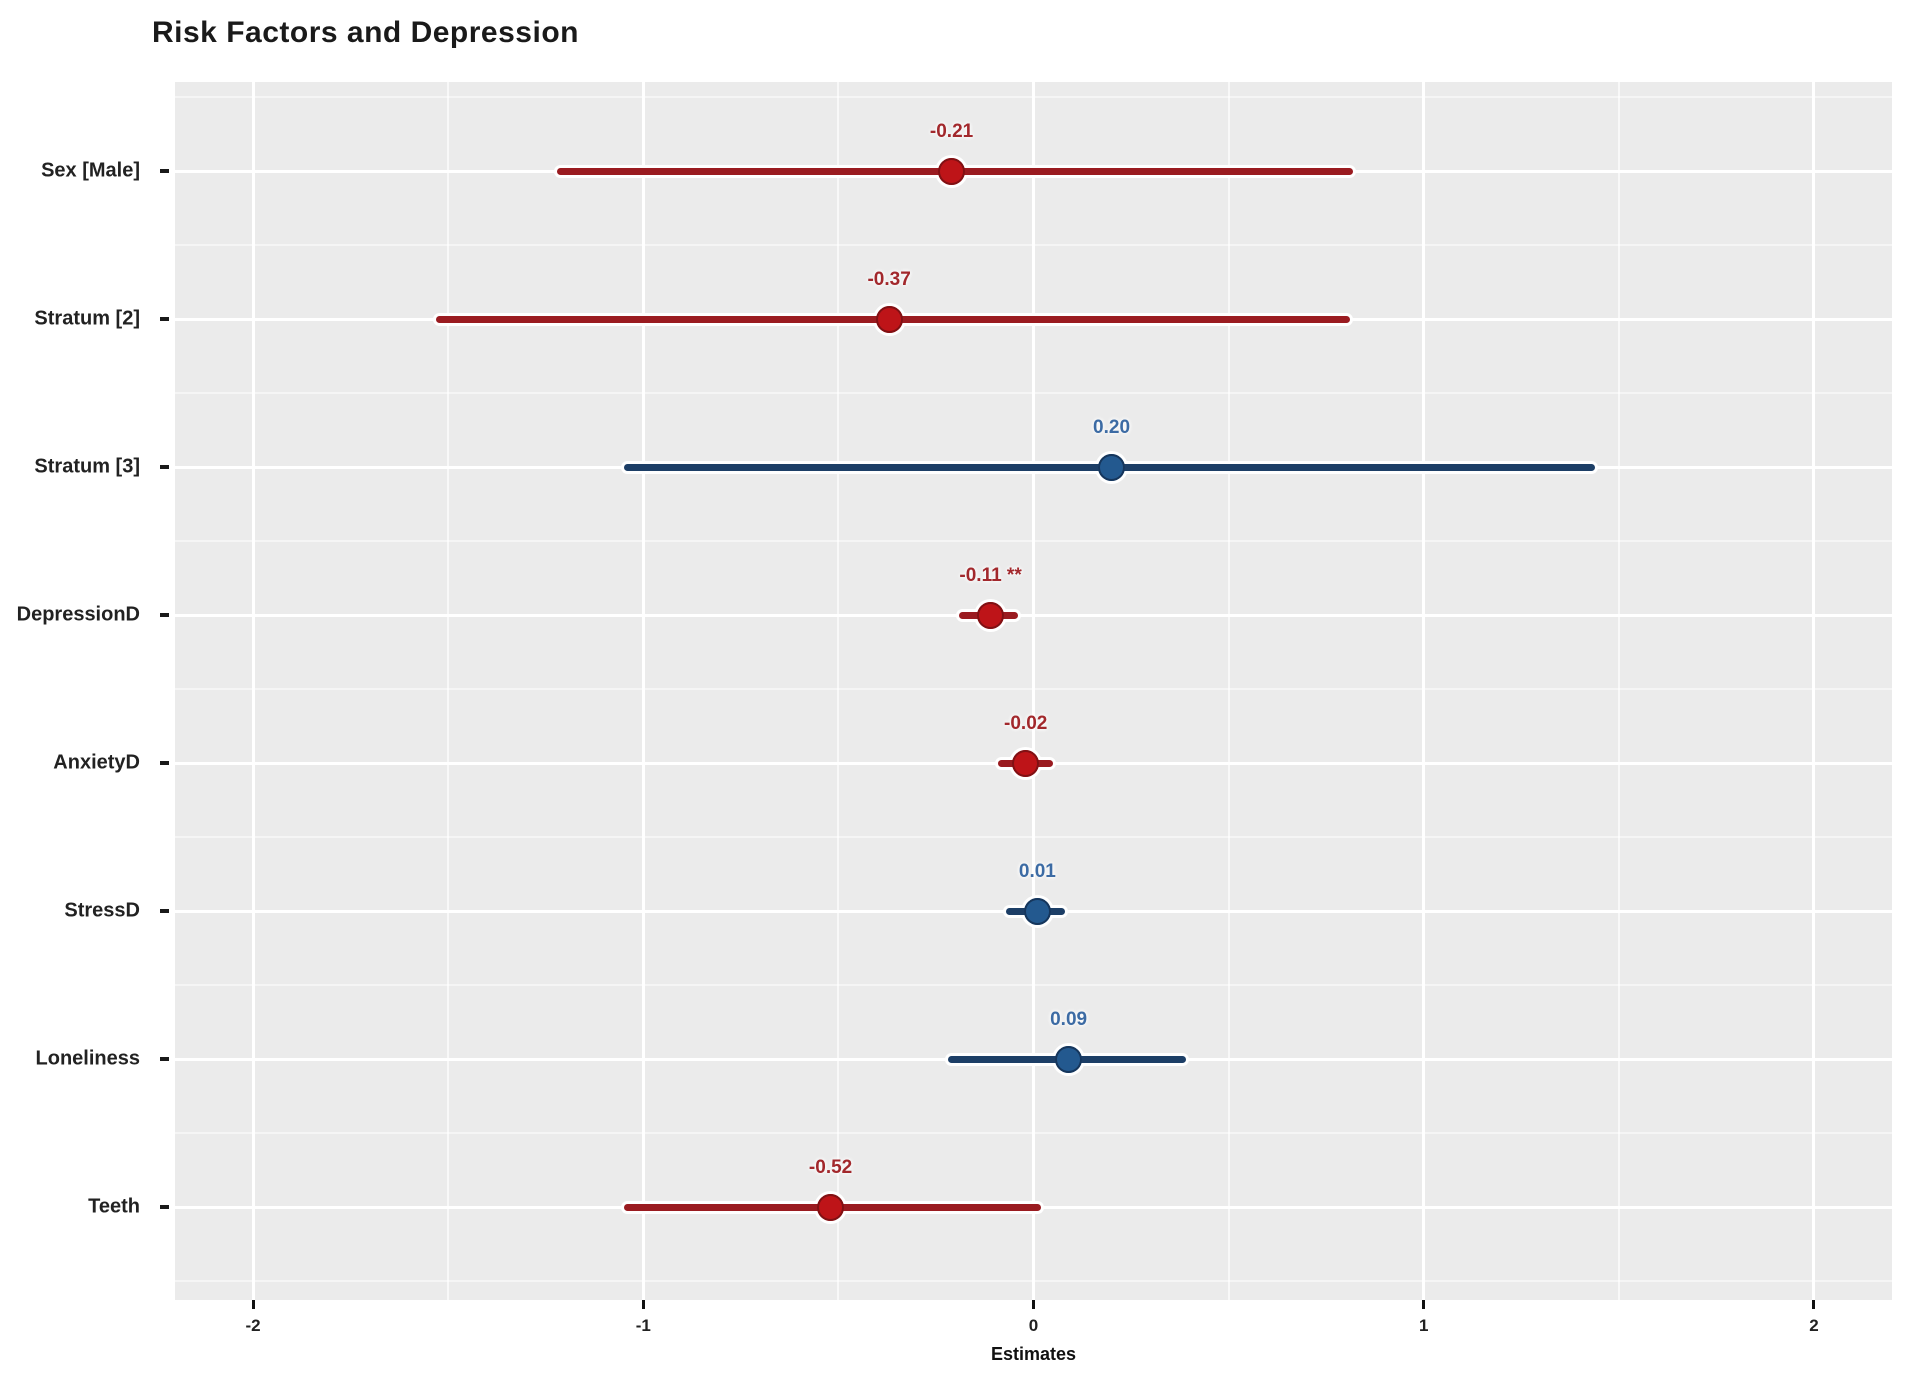  I want to click on estimate-value-label: -0.21, so click(951, 131).